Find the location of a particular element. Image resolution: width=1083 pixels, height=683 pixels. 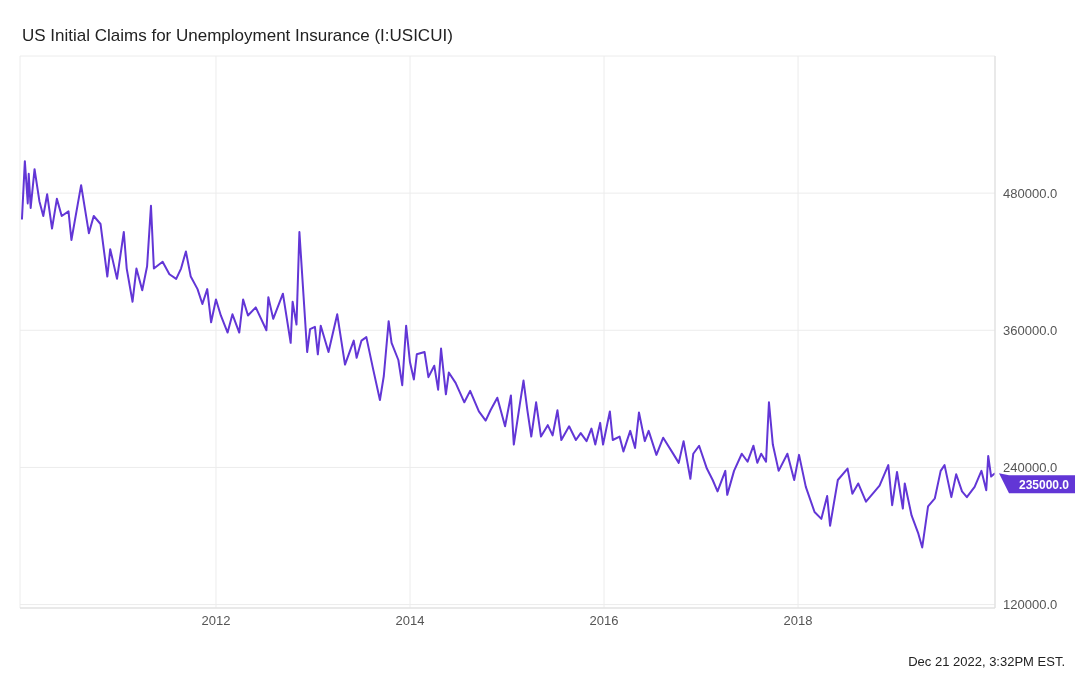

x-tick-label: 2016 is located at coordinates (604, 621).